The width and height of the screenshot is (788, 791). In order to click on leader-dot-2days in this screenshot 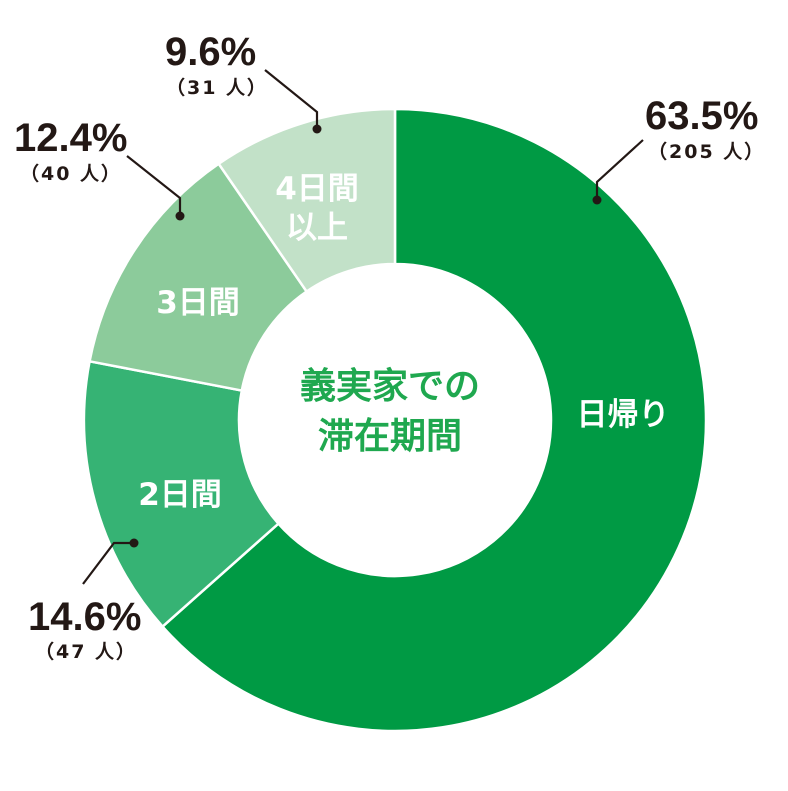, I will do `click(134, 543)`.